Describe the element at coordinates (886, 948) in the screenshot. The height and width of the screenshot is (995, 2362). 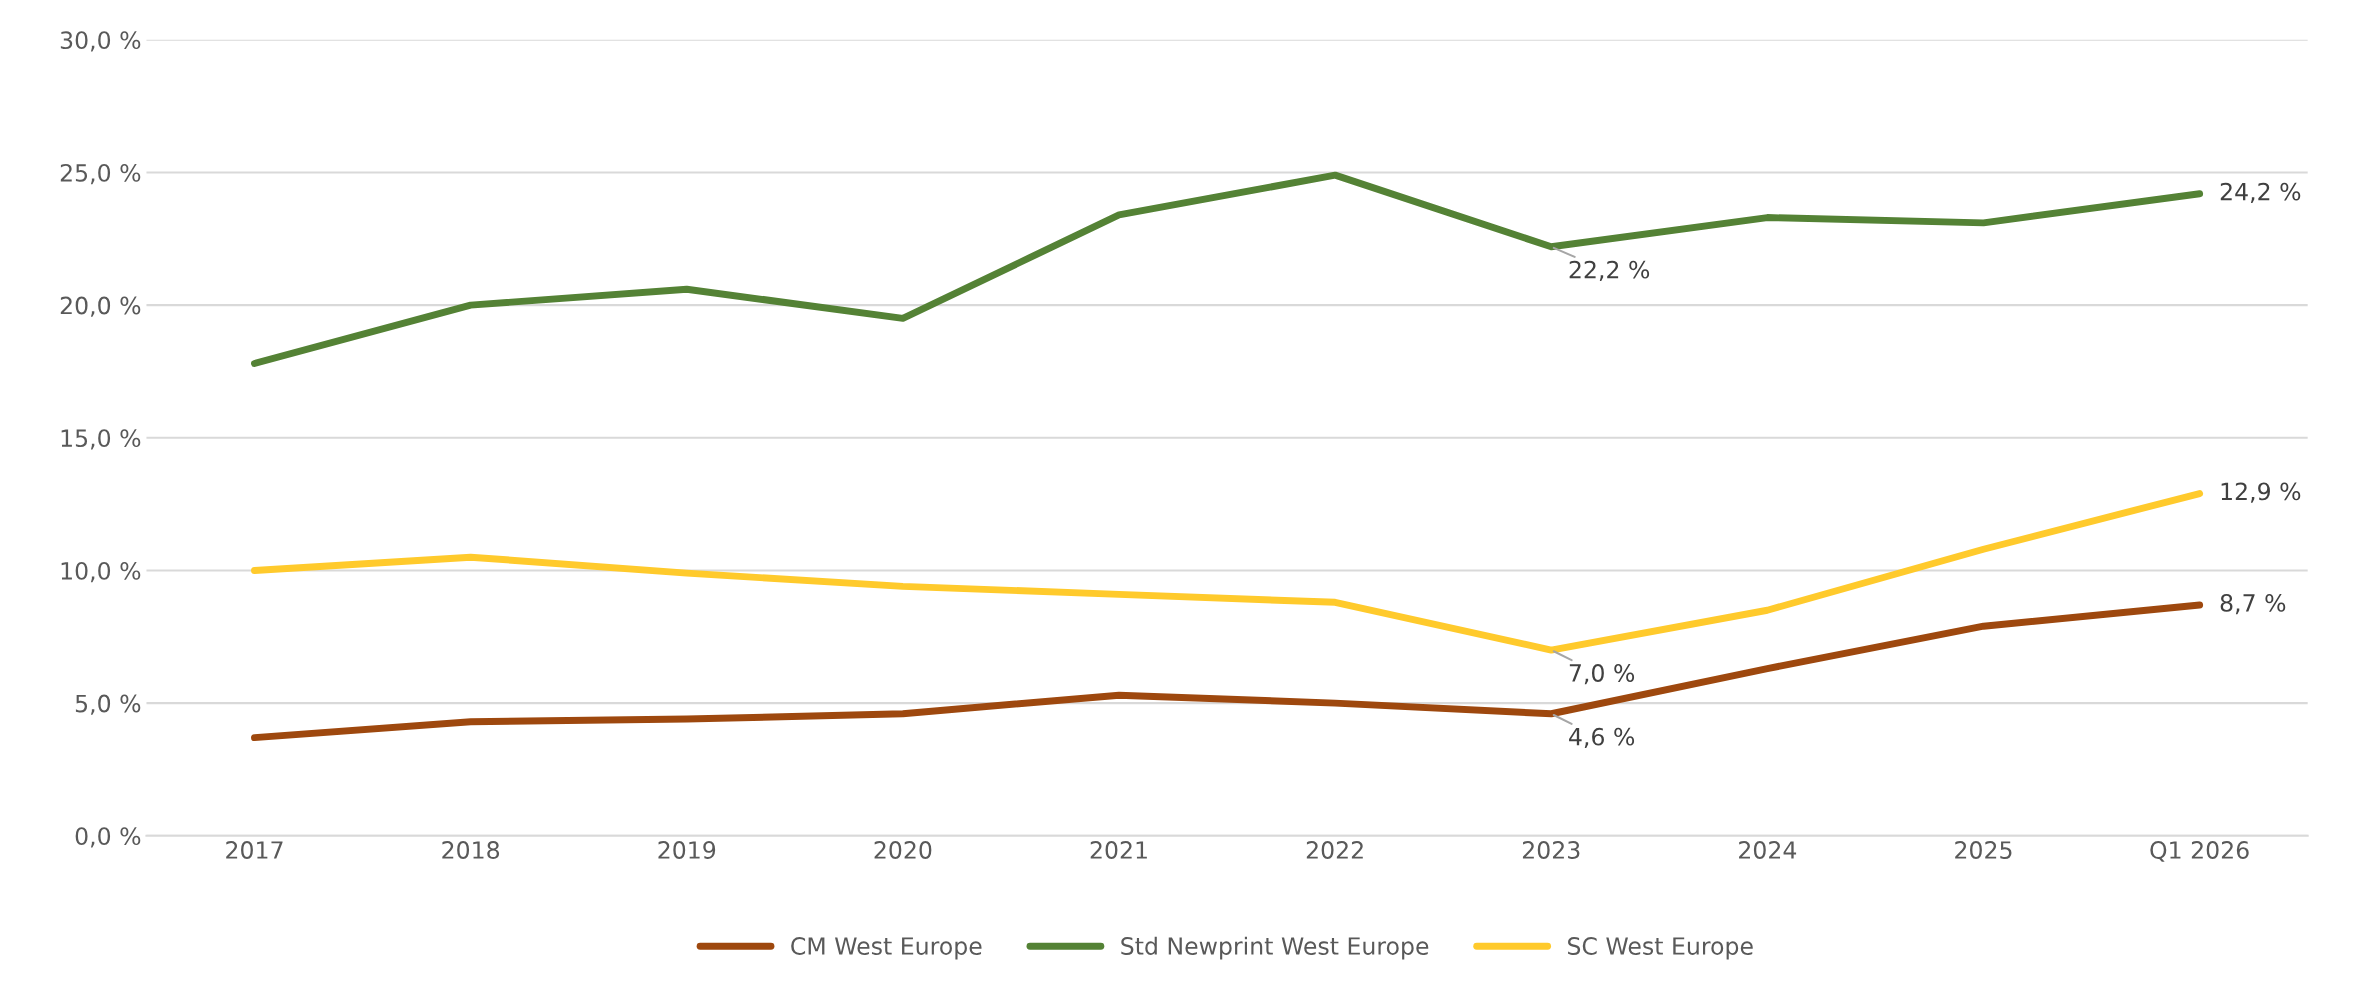
I see `legend-label: CM West Europe` at that location.